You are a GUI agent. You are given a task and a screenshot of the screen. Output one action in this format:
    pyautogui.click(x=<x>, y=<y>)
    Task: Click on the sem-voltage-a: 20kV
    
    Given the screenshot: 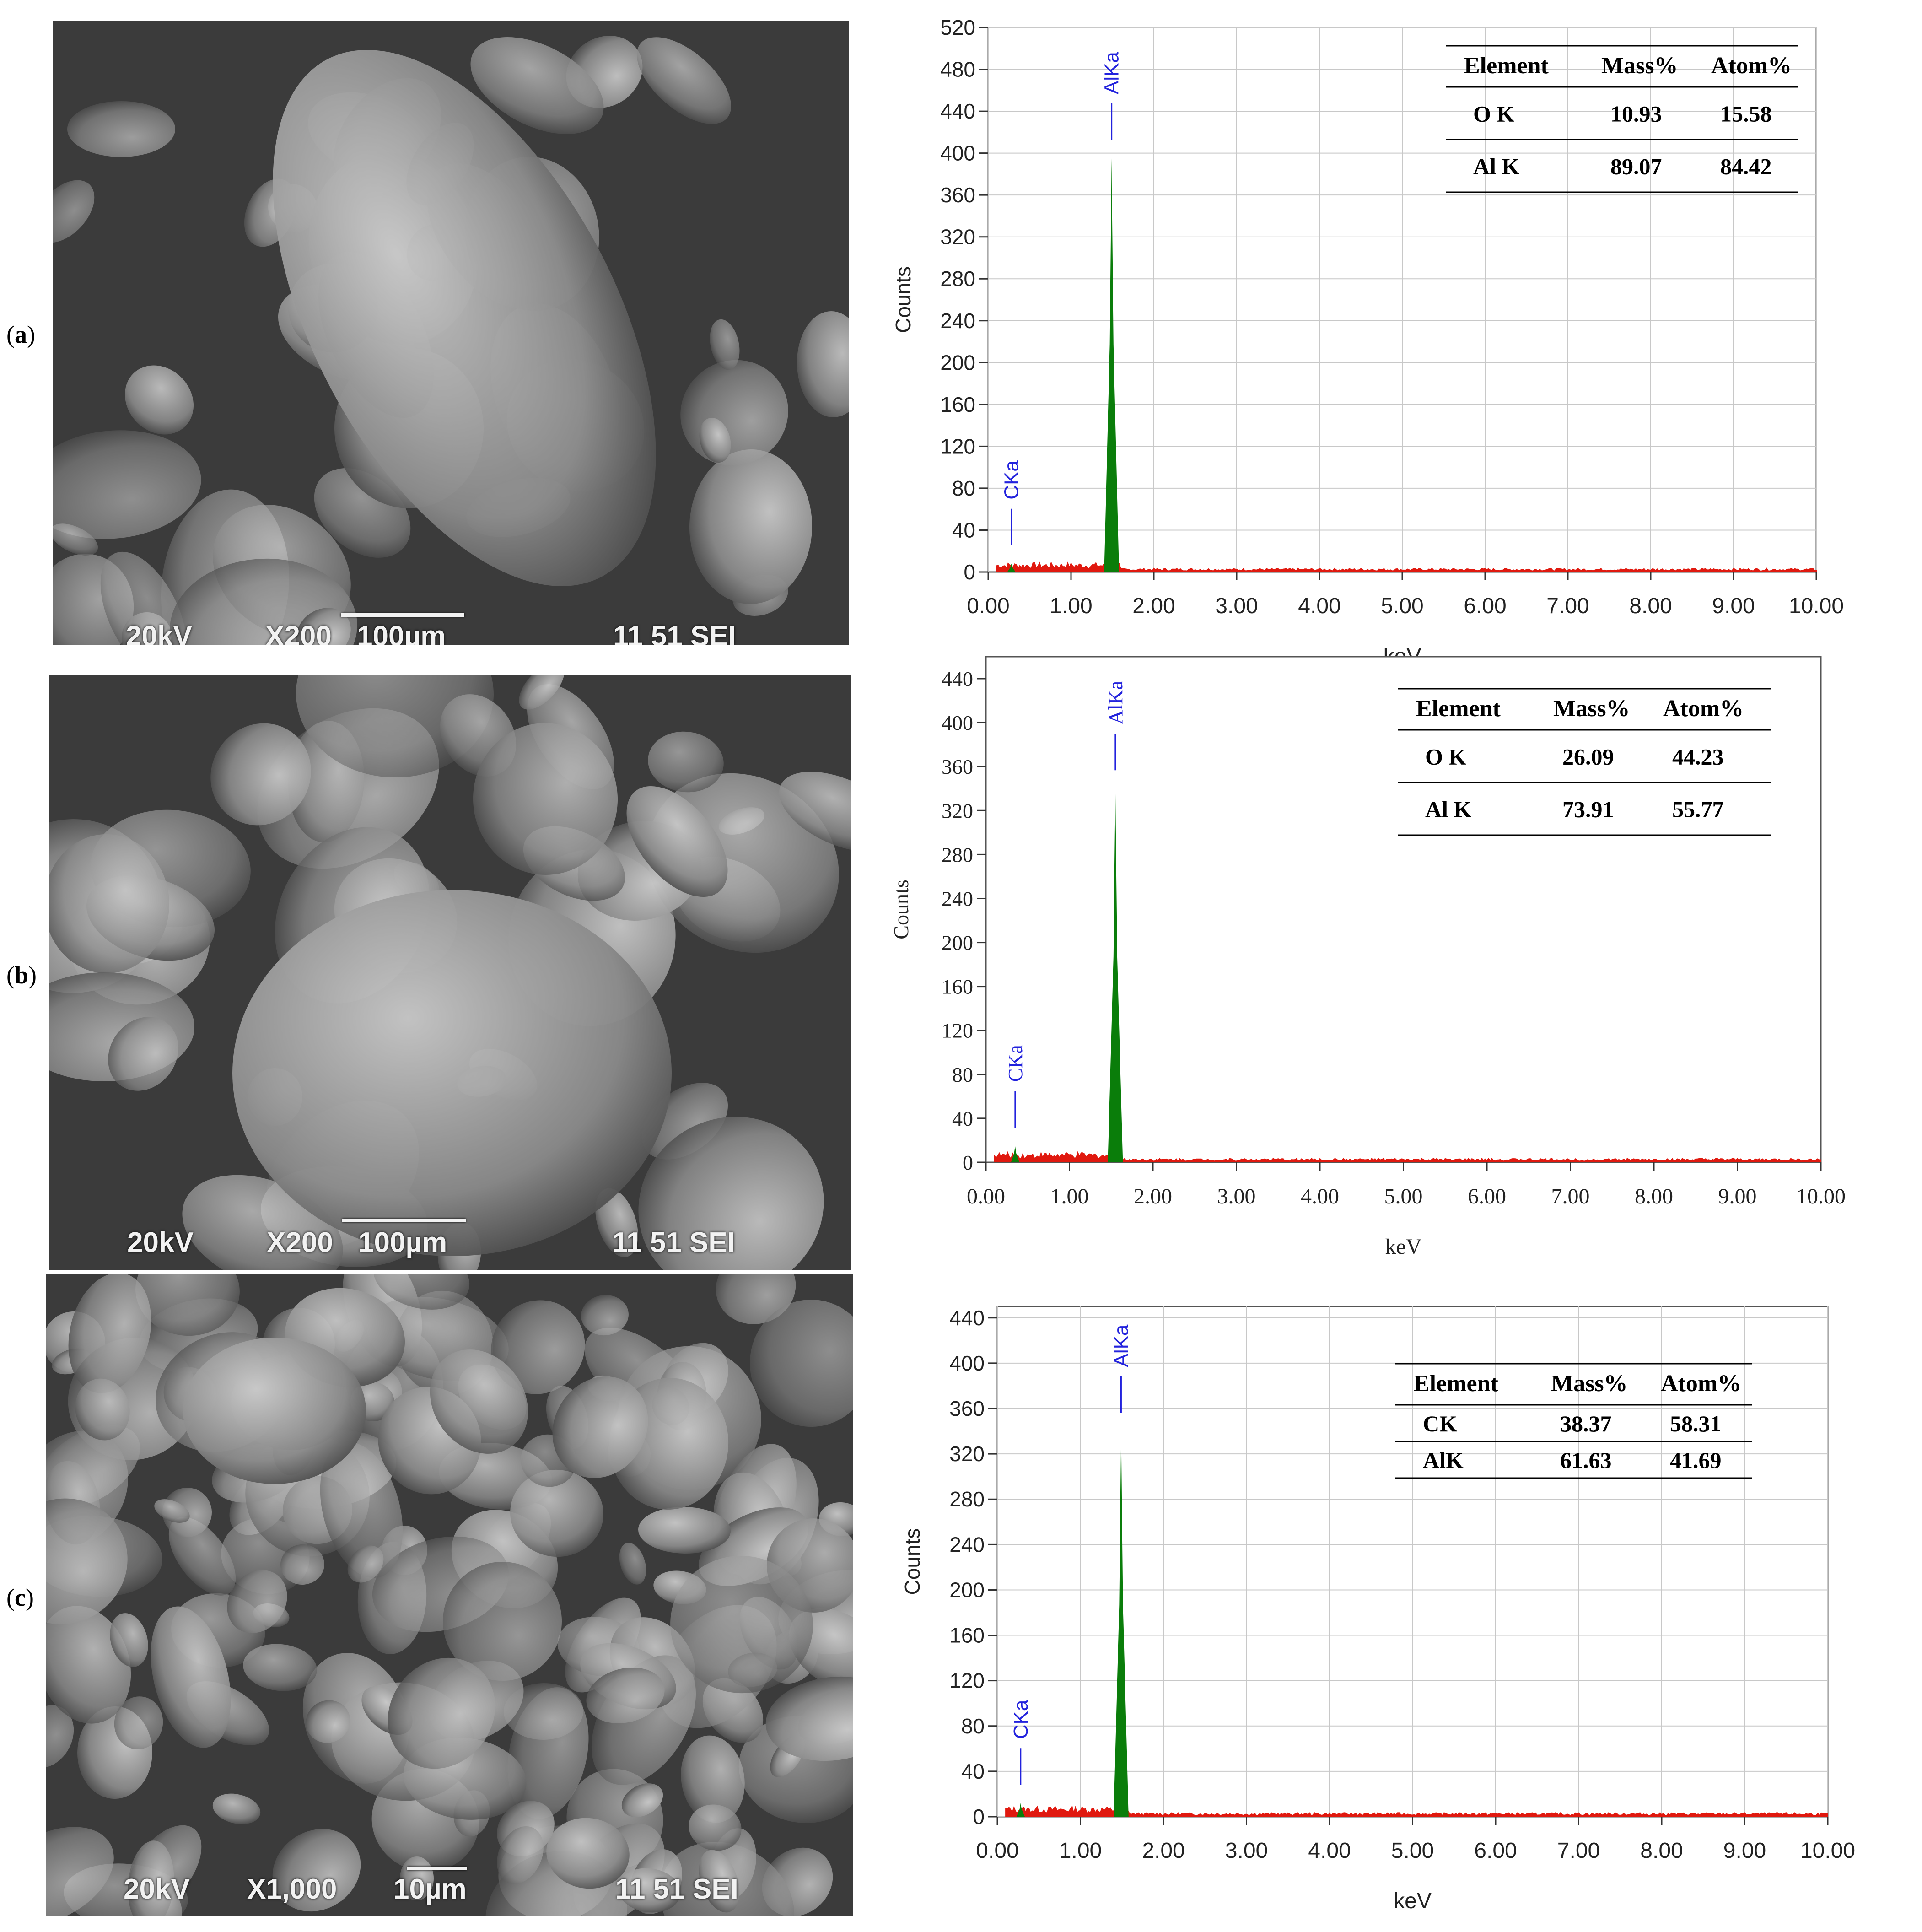 What is the action you would take?
    pyautogui.click(x=159, y=633)
    